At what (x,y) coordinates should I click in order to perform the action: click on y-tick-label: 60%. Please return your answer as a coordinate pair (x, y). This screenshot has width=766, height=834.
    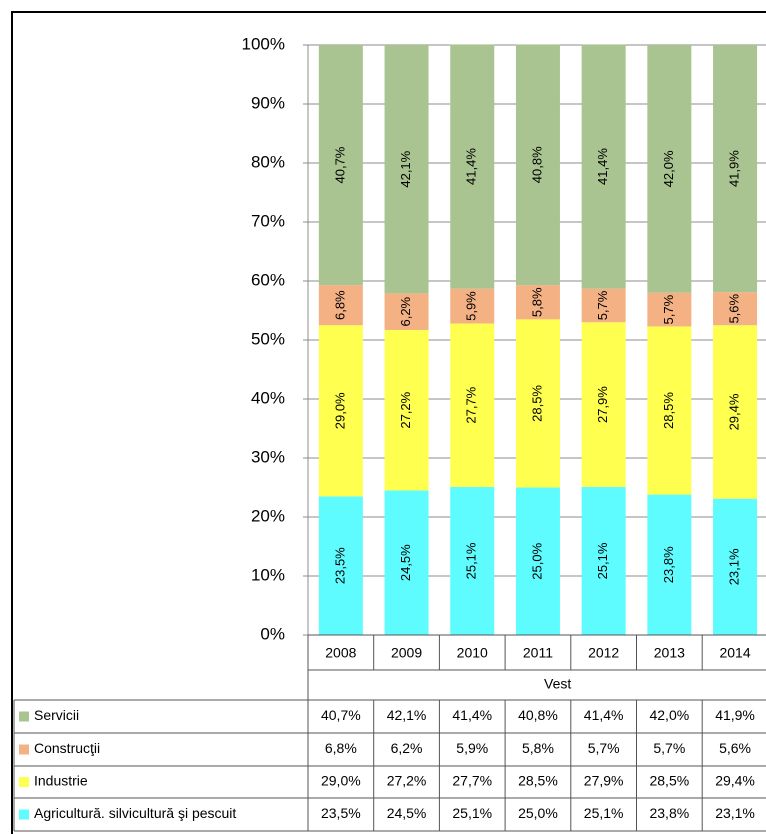
    Looking at the image, I should click on (268, 279).